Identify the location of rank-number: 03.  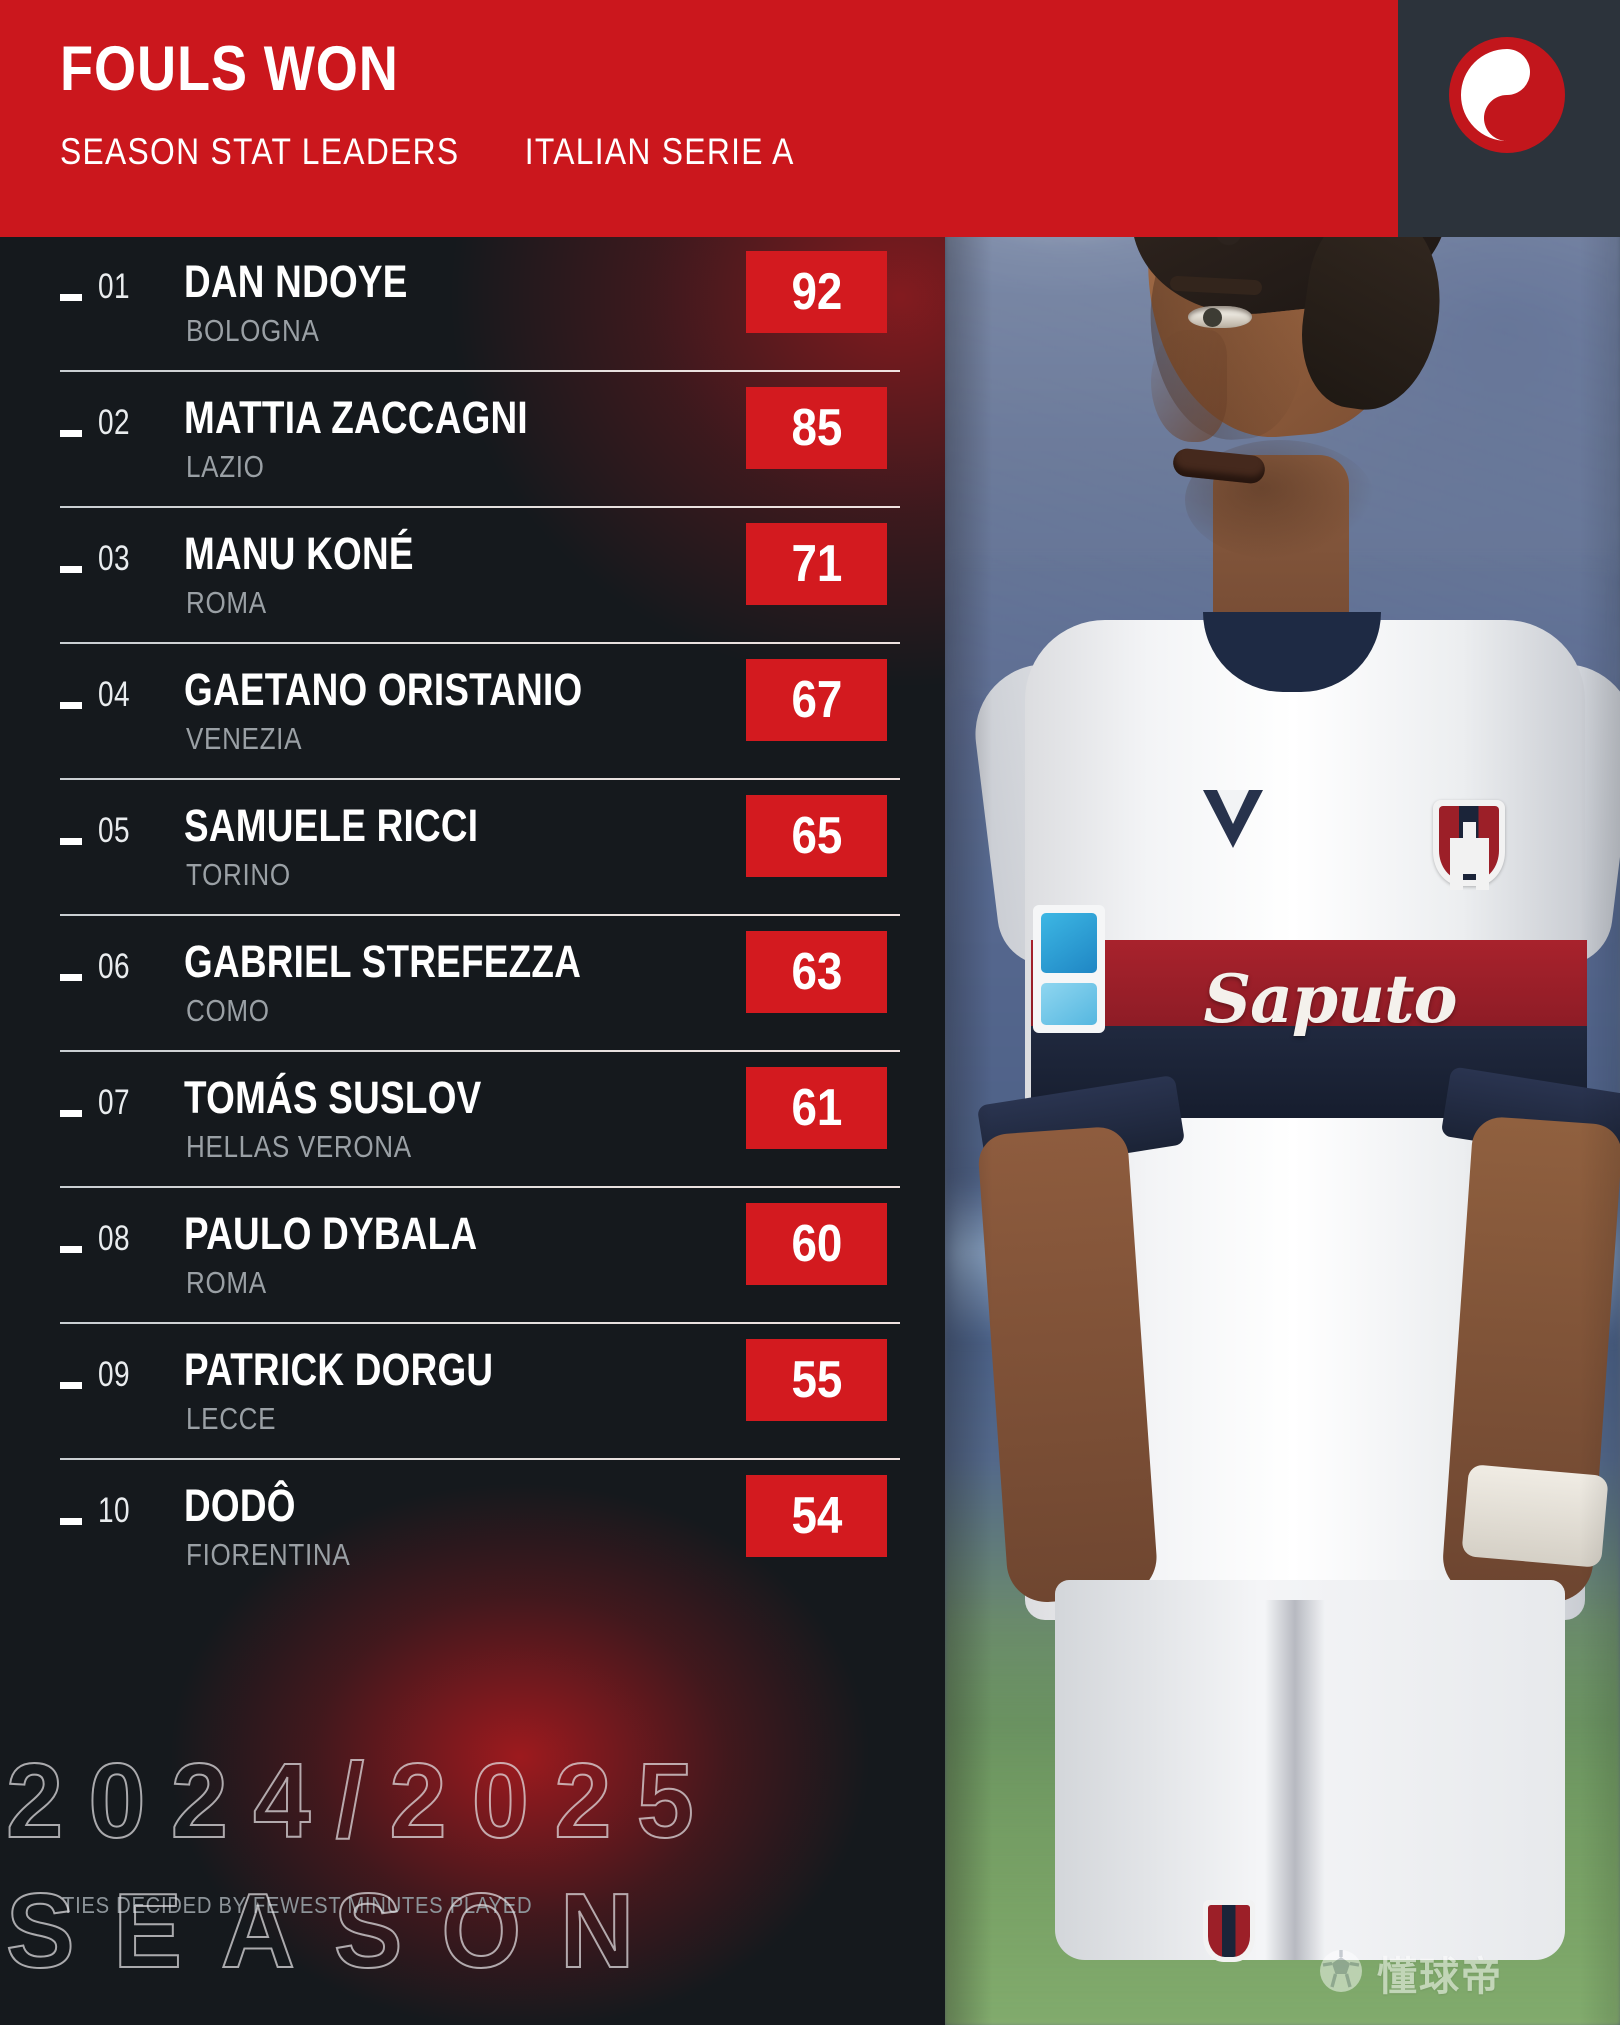
(114, 558).